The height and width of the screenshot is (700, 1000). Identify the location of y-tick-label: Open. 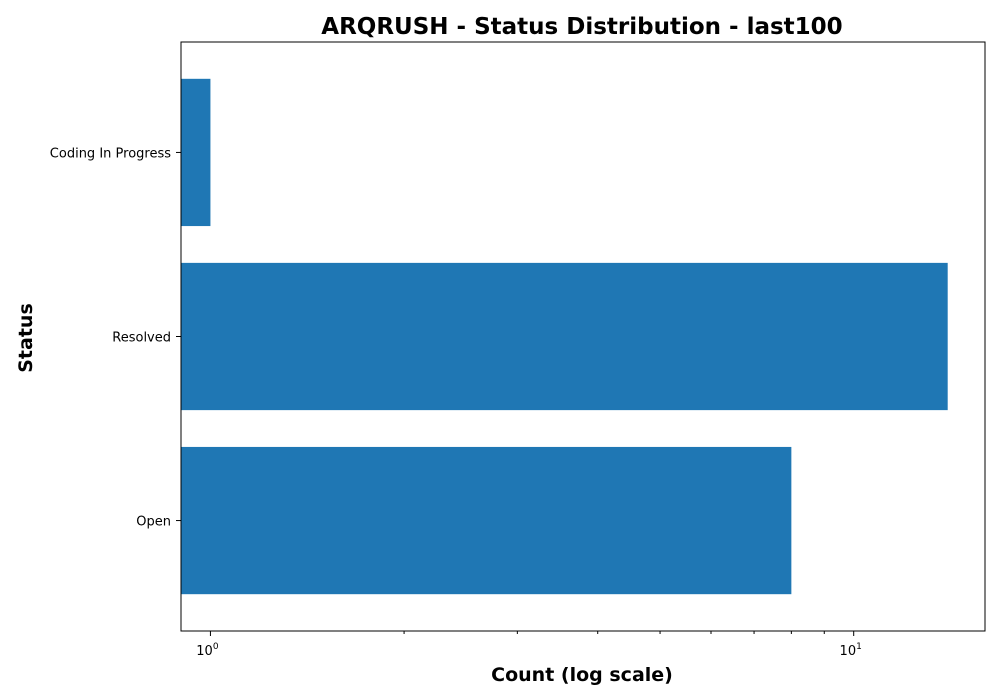
(153, 522).